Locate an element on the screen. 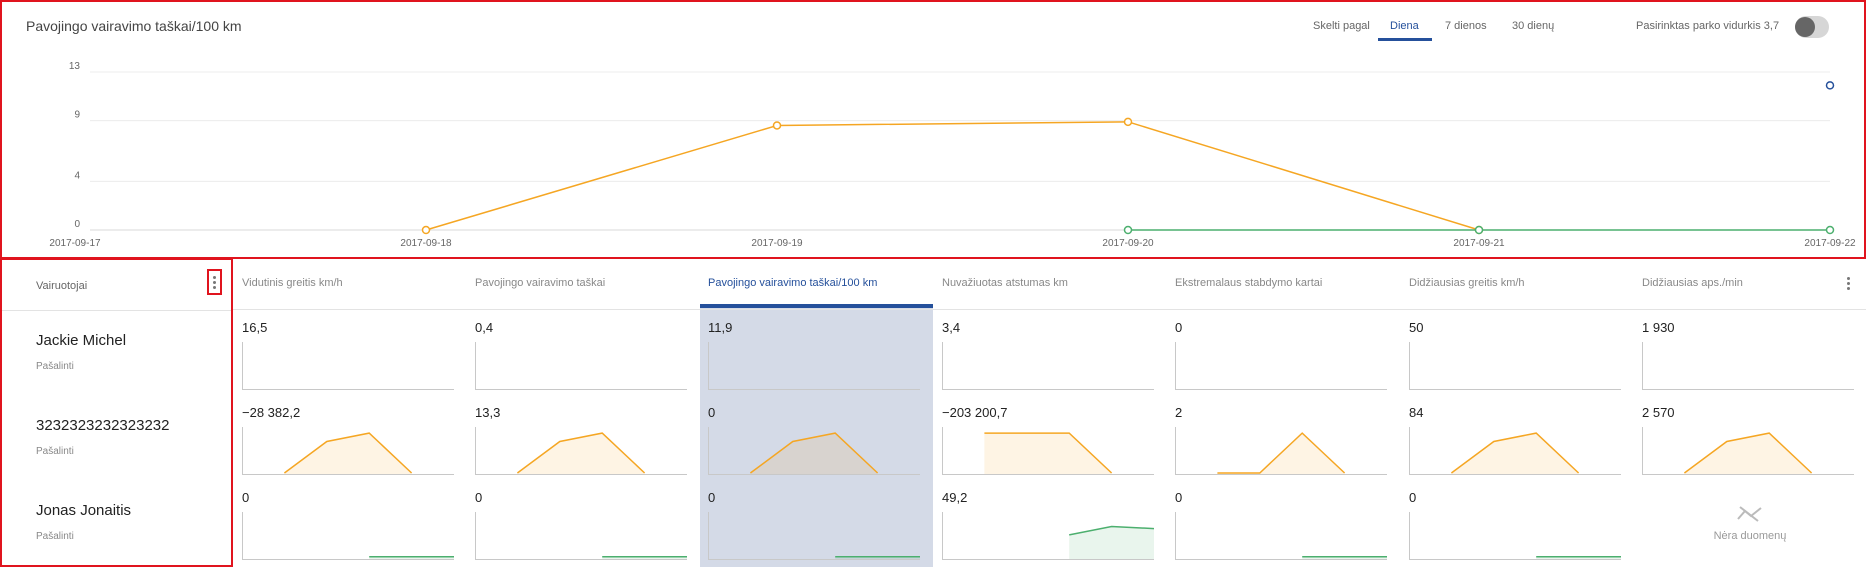 Image resolution: width=1866 pixels, height=567 pixels. no-data-chart-icon is located at coordinates (1749, 514).